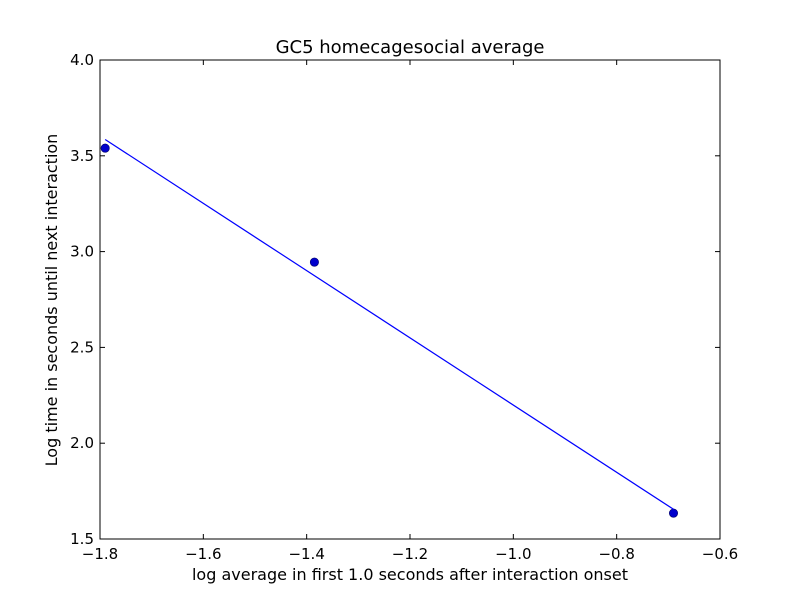  I want to click on x-tick-label: −1.0, so click(513, 554).